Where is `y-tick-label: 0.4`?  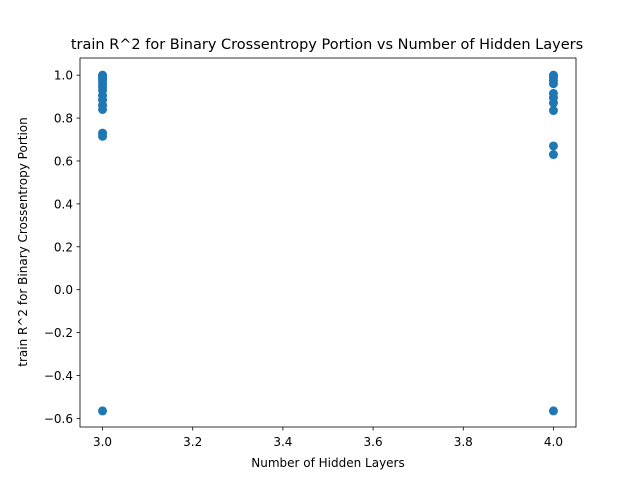
y-tick-label: 0.4 is located at coordinates (63, 204).